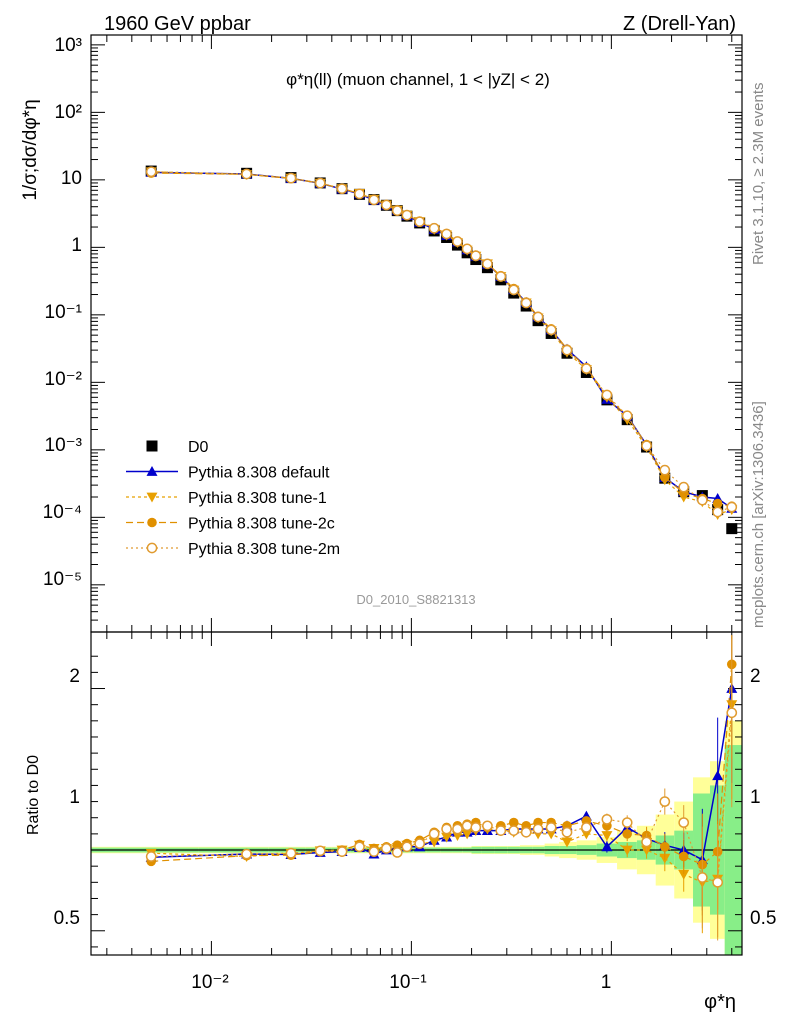 The width and height of the screenshot is (786, 1024). What do you see at coordinates (758, 514) in the screenshot?
I see `mcplots-reference-text: mcplots.cern.ch [arXiv:1306.3436]` at bounding box center [758, 514].